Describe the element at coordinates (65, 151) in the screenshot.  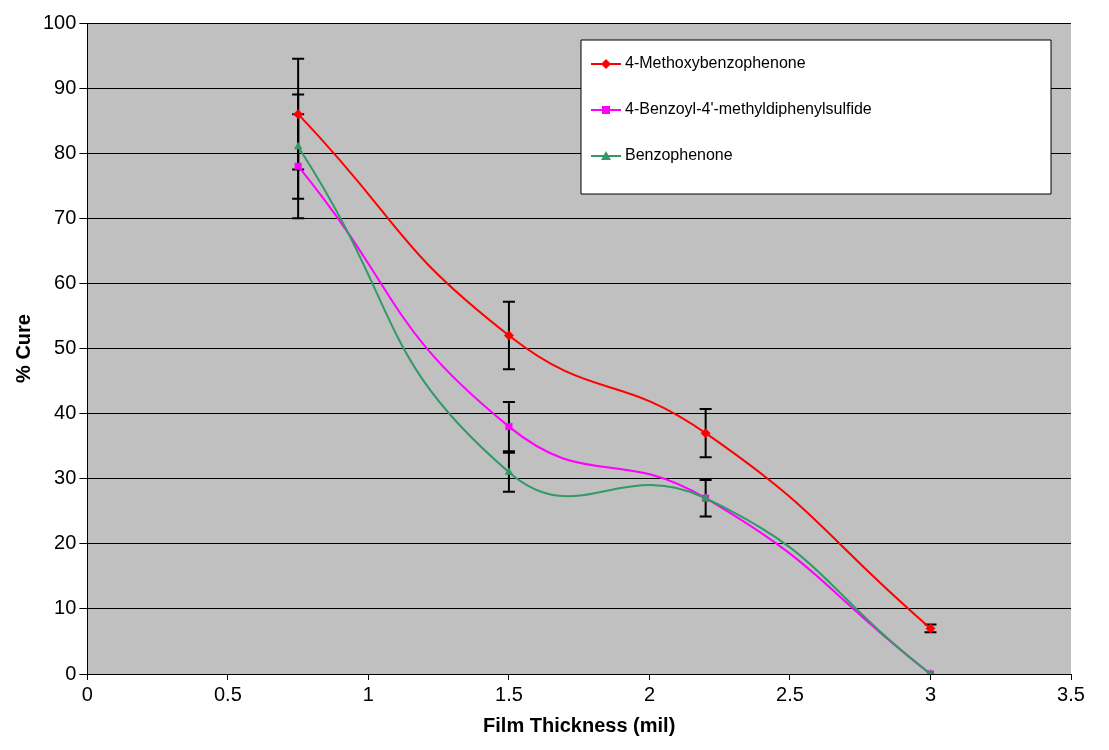
I see `y-tick-label: 80` at that location.